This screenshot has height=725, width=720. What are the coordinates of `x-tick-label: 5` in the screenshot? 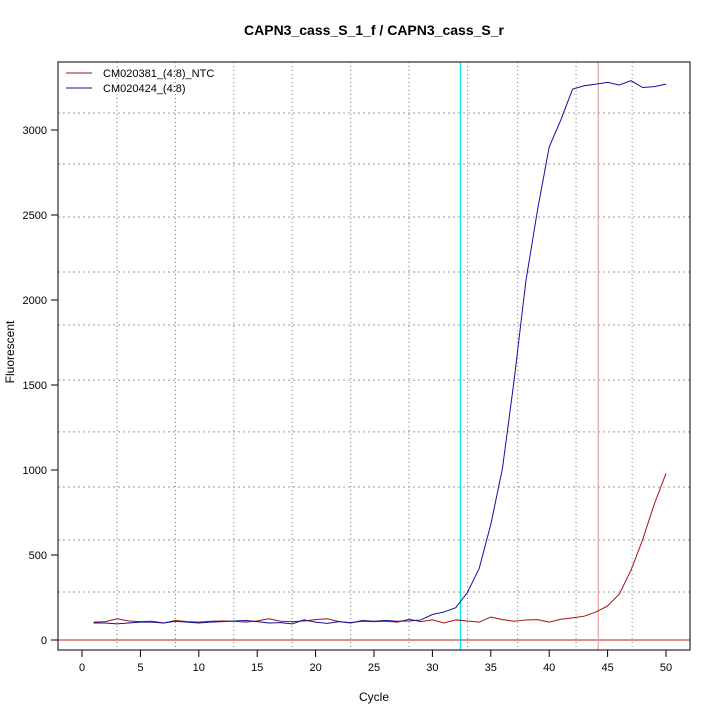 It's located at (140, 668).